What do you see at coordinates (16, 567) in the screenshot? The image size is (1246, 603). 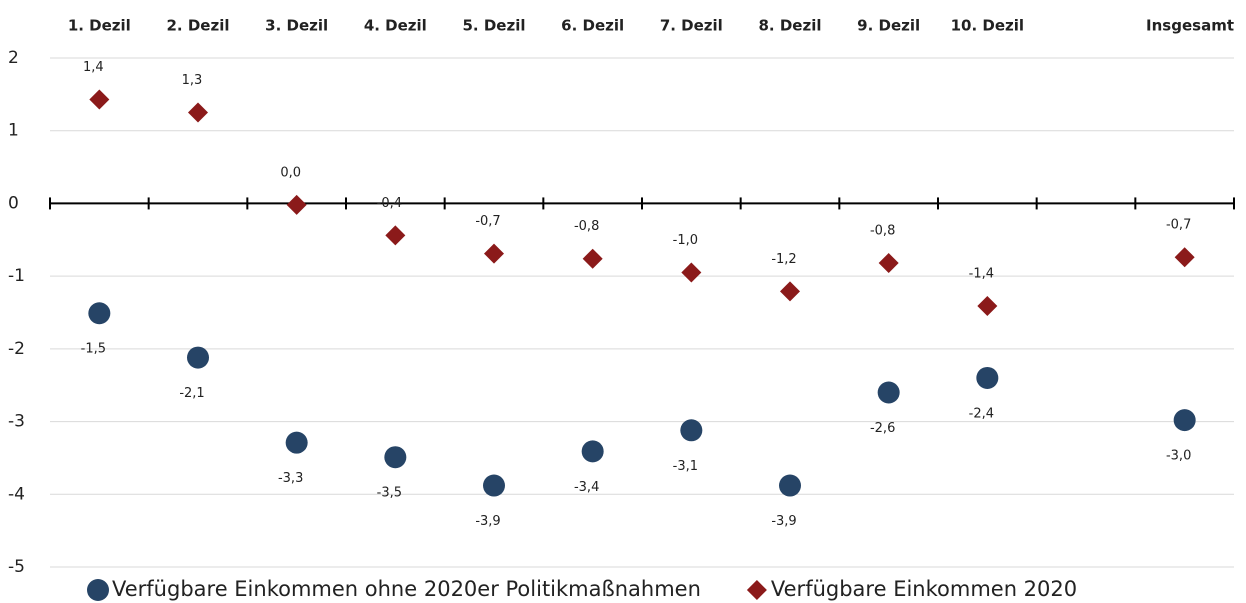 I see `y-tick-label: -5` at bounding box center [16, 567].